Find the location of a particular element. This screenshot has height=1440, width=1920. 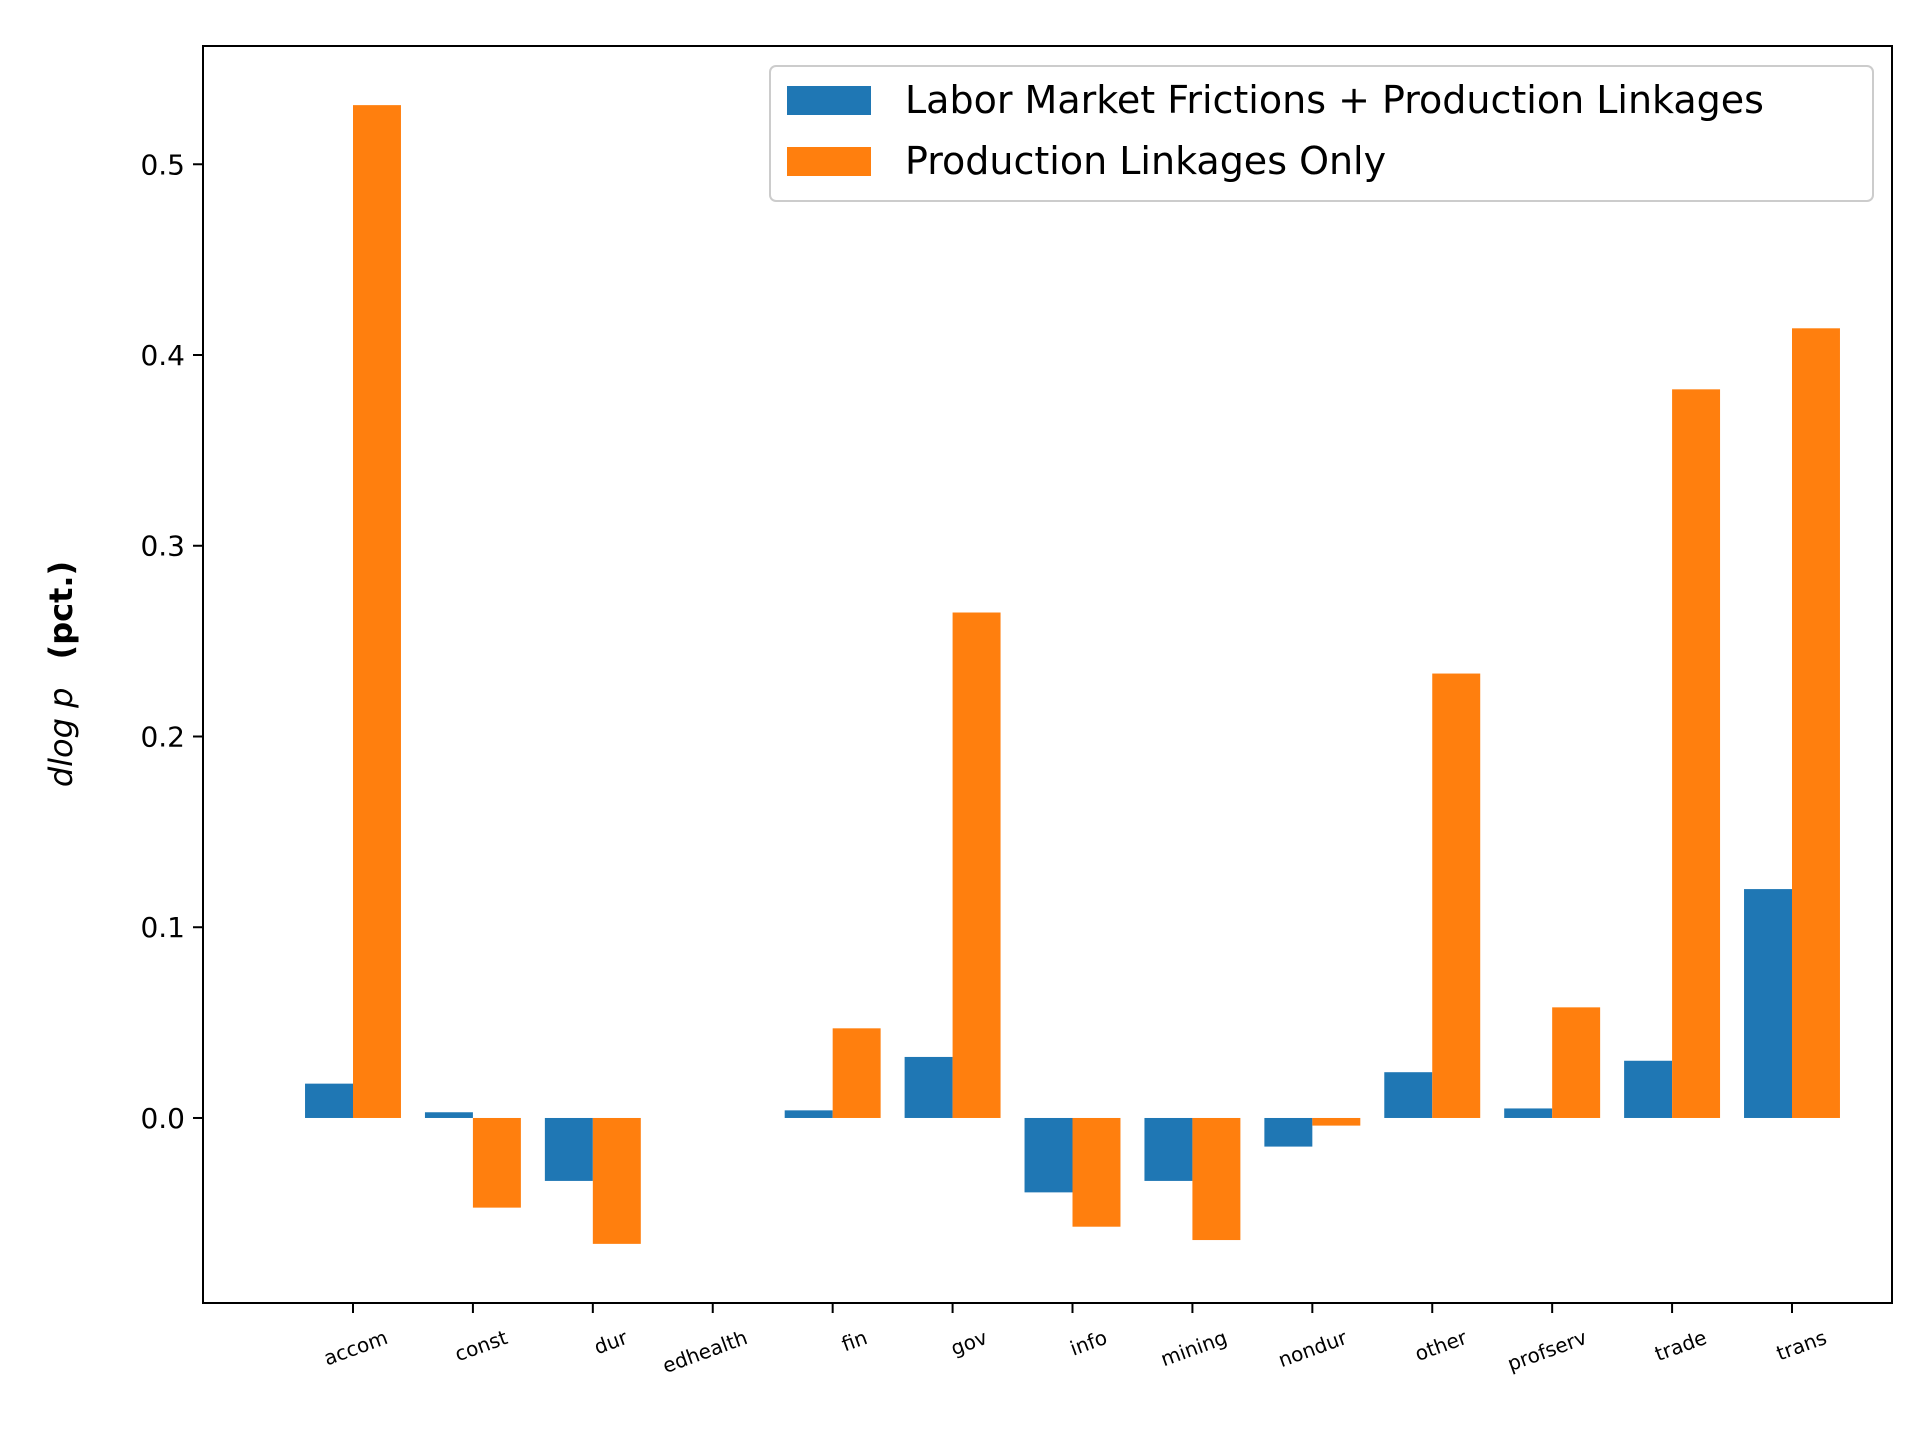

y-axis-label-math: dlog p is located at coordinates (61, 738).